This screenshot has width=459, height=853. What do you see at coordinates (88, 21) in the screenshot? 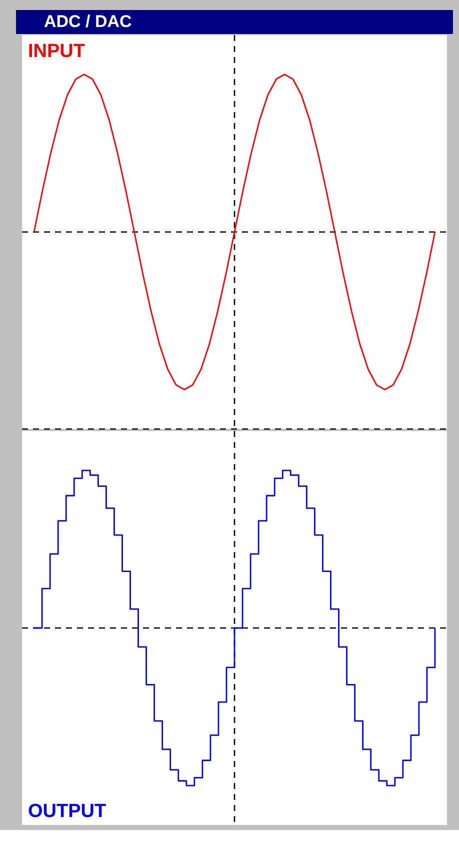
I see `chart-title: ADC / DAC` at bounding box center [88, 21].